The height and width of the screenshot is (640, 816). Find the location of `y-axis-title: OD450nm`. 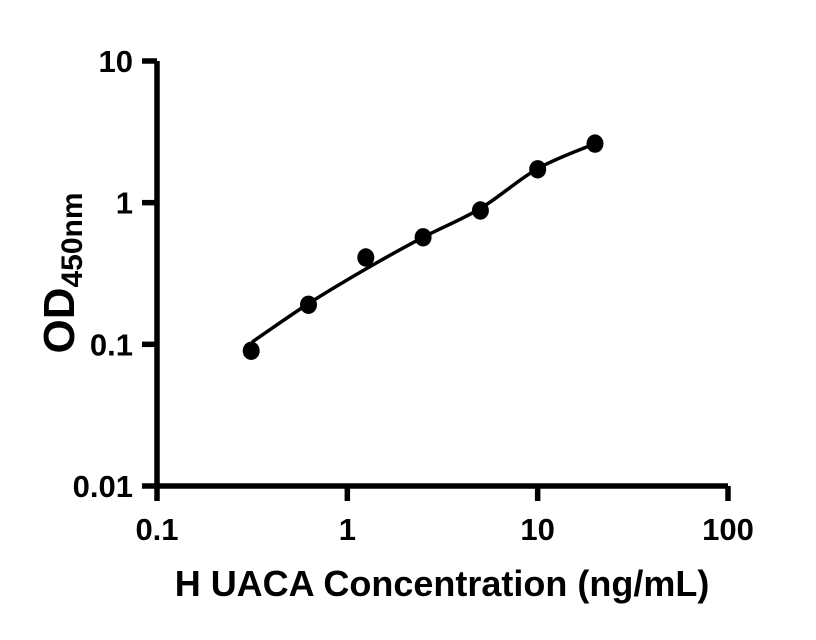

y-axis-title: OD450nm is located at coordinates (62, 272).